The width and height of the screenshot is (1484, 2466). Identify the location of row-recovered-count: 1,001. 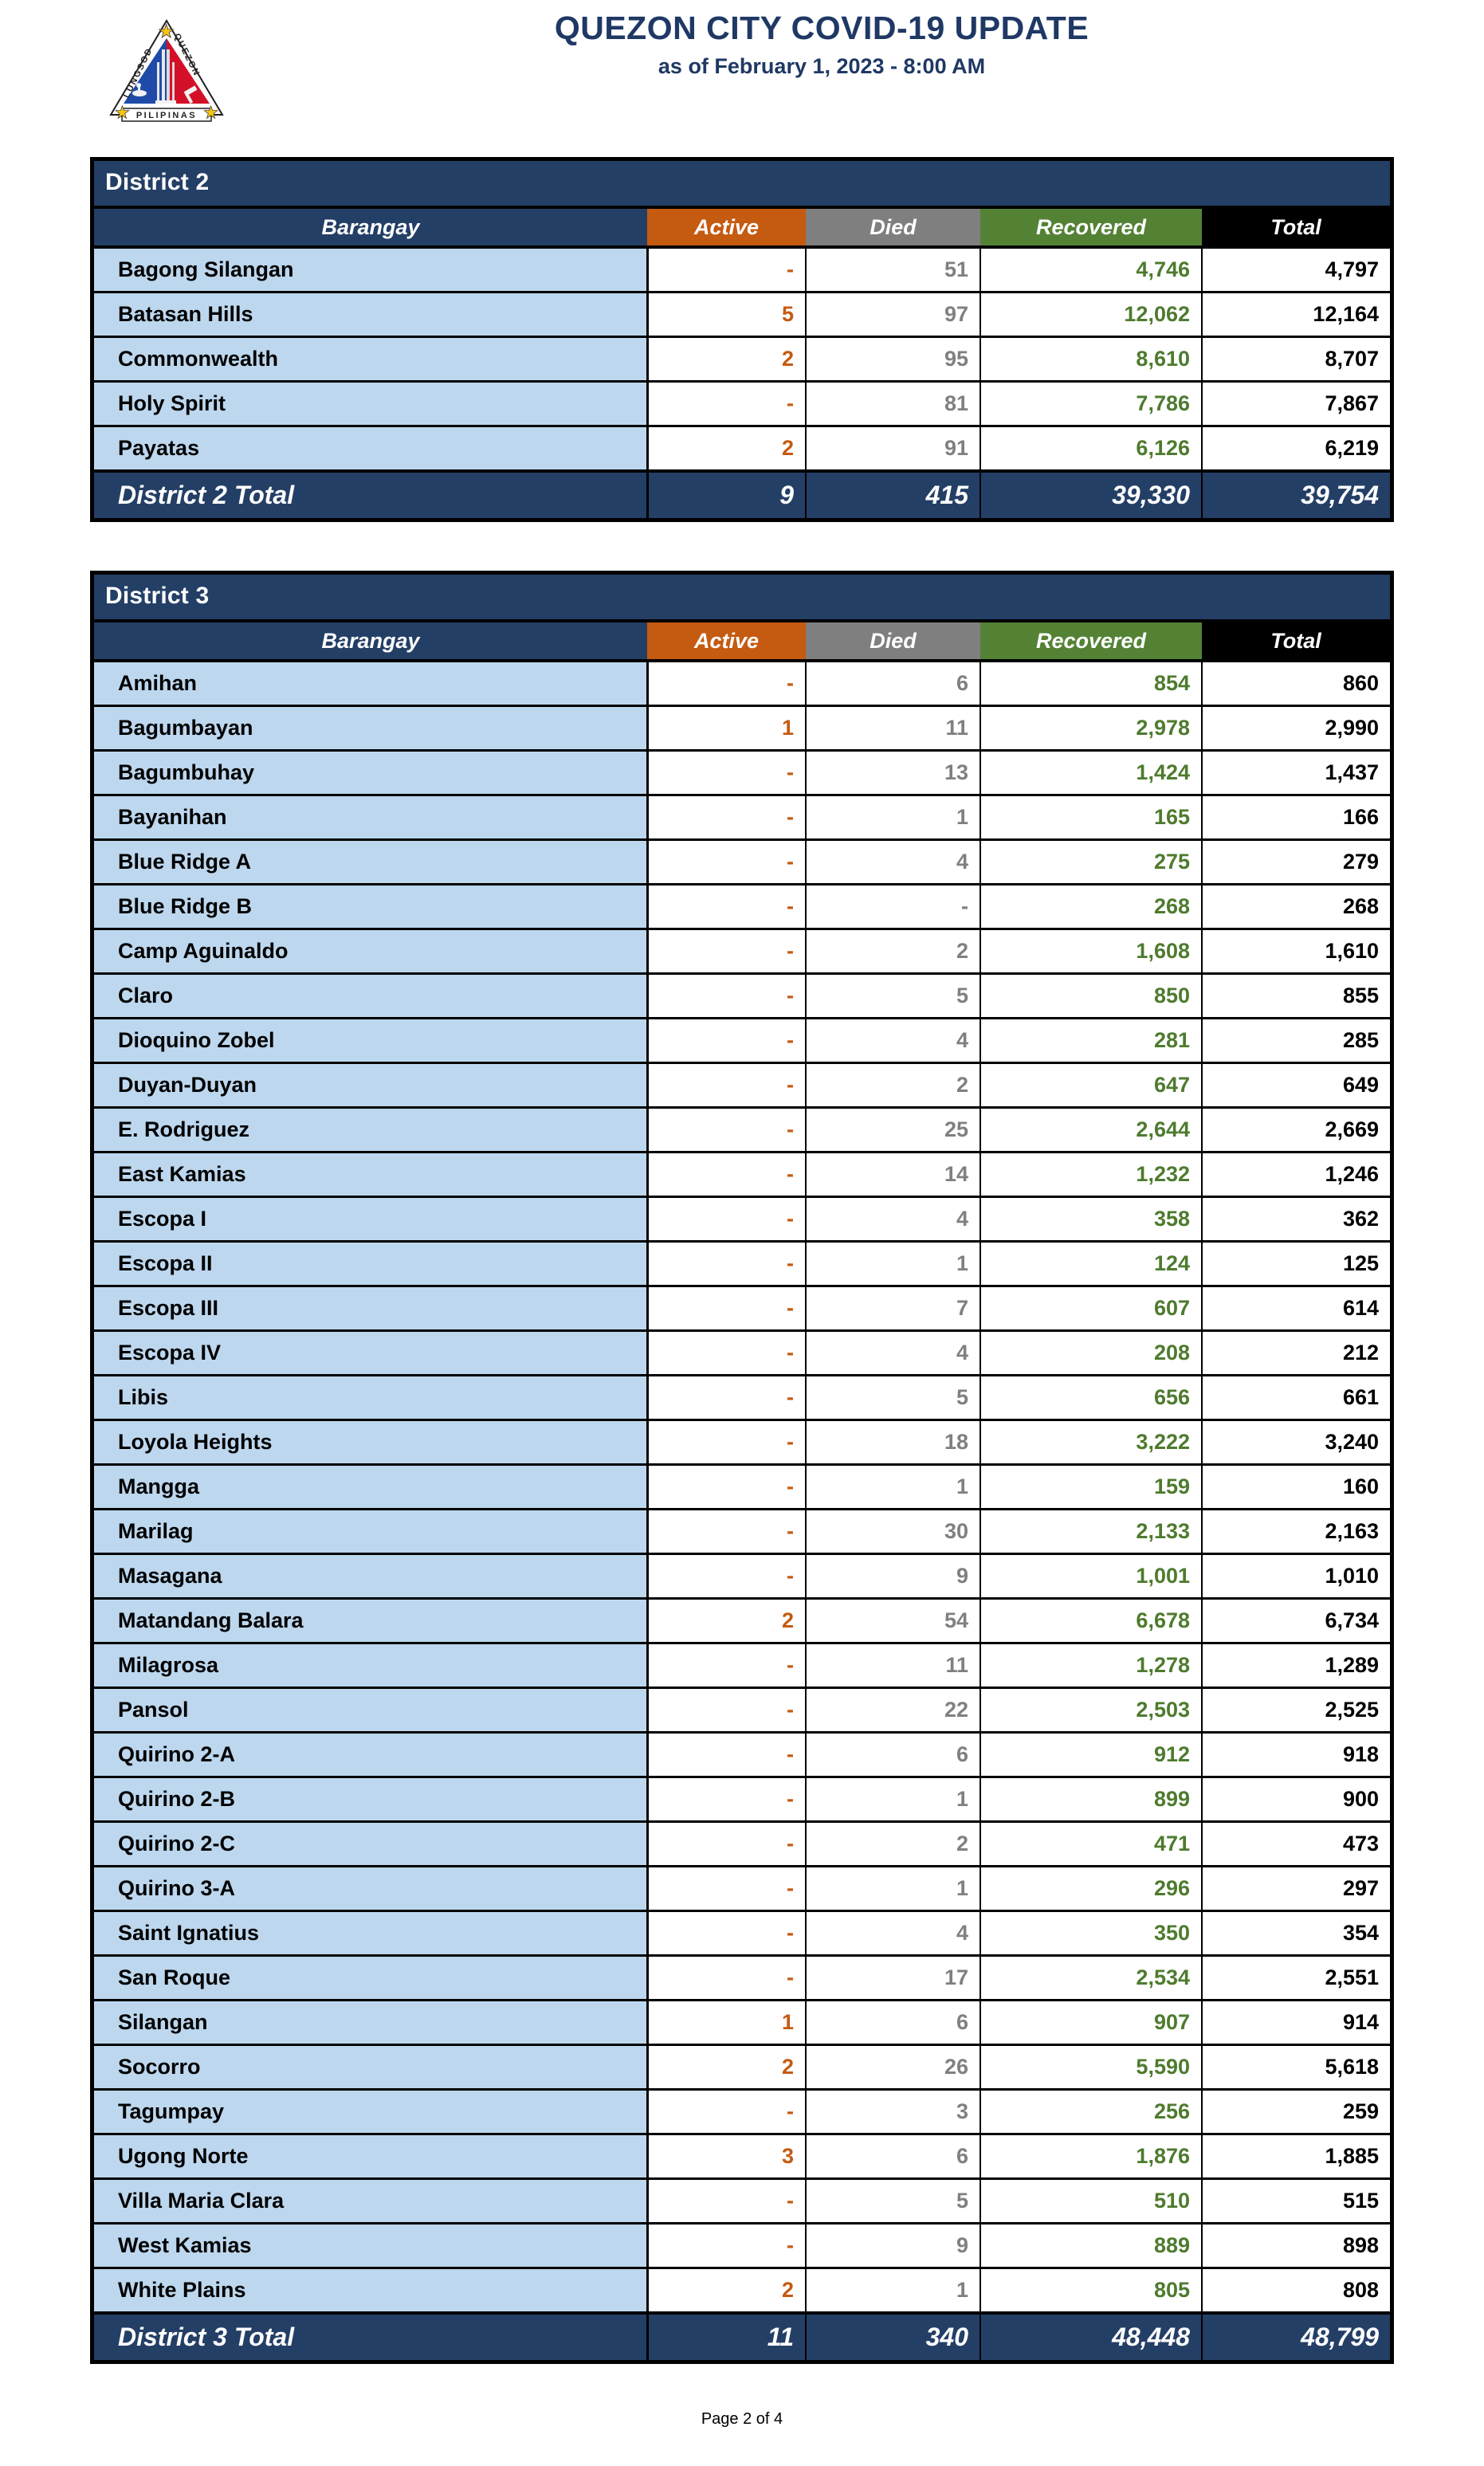
(1091, 1576).